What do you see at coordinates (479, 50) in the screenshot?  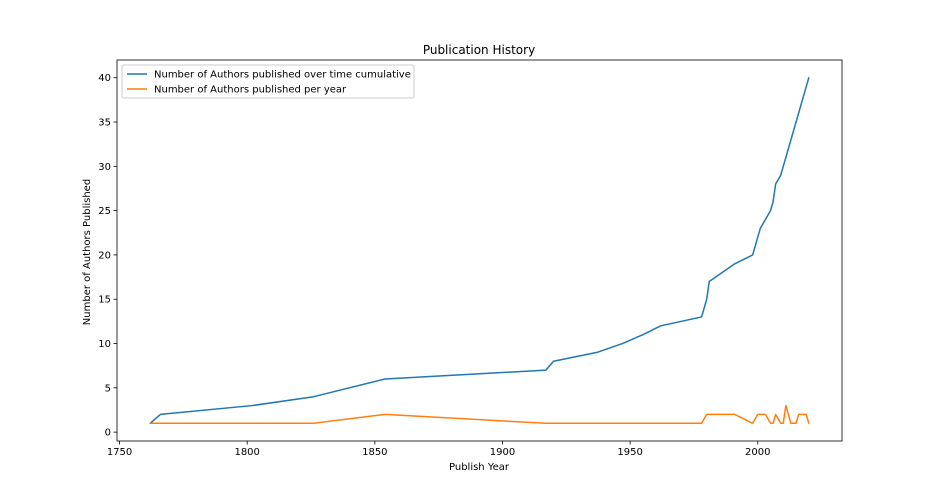 I see `chart-title: Publication History` at bounding box center [479, 50].